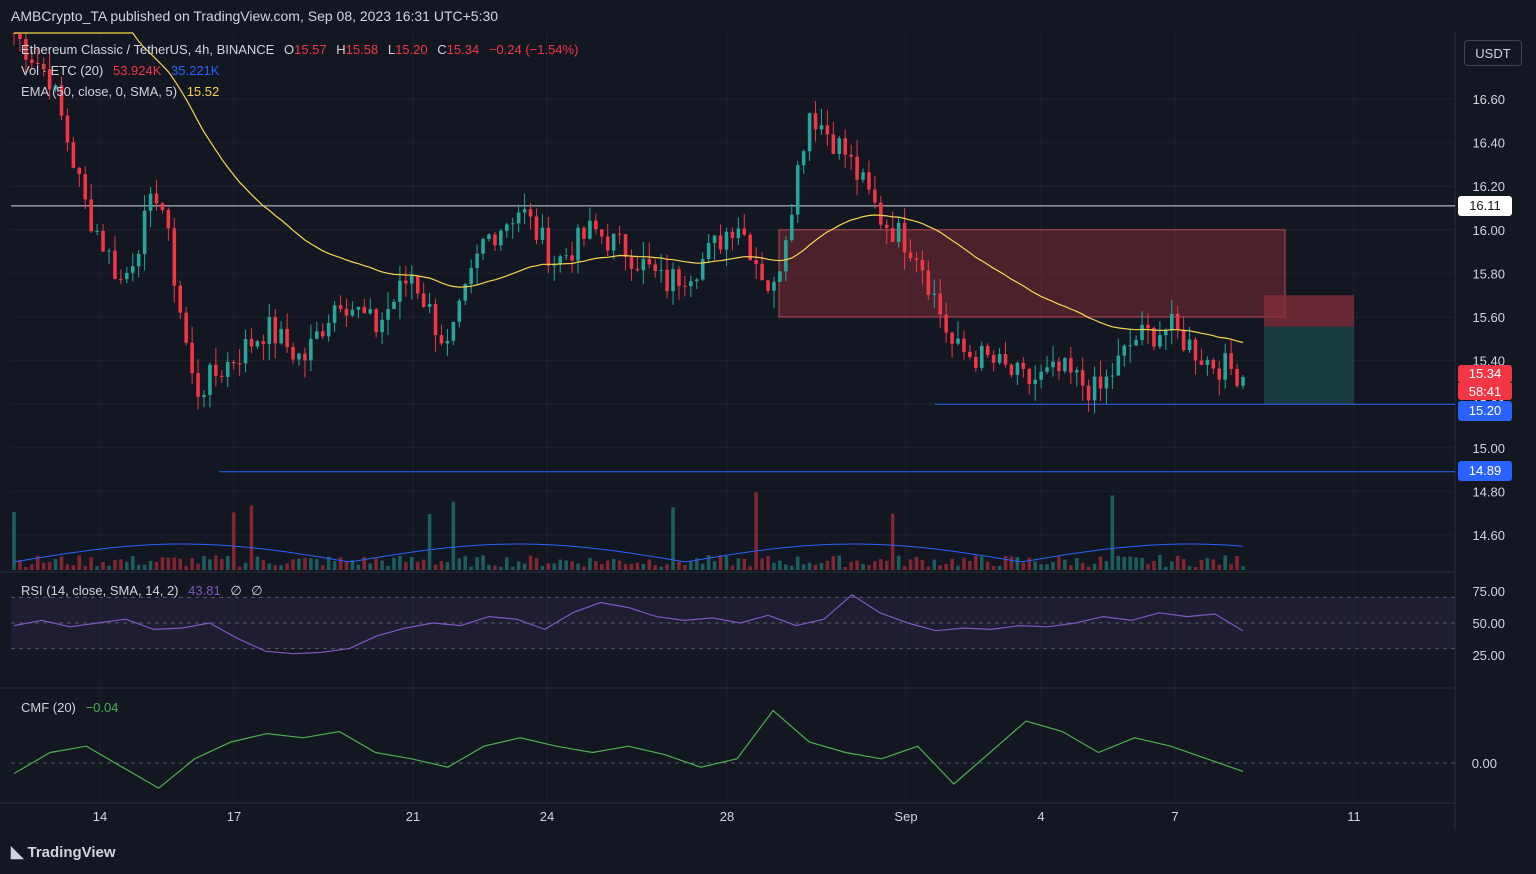 The image size is (1536, 874). What do you see at coordinates (1032, 273) in the screenshot?
I see `supply-zone-rect` at bounding box center [1032, 273].